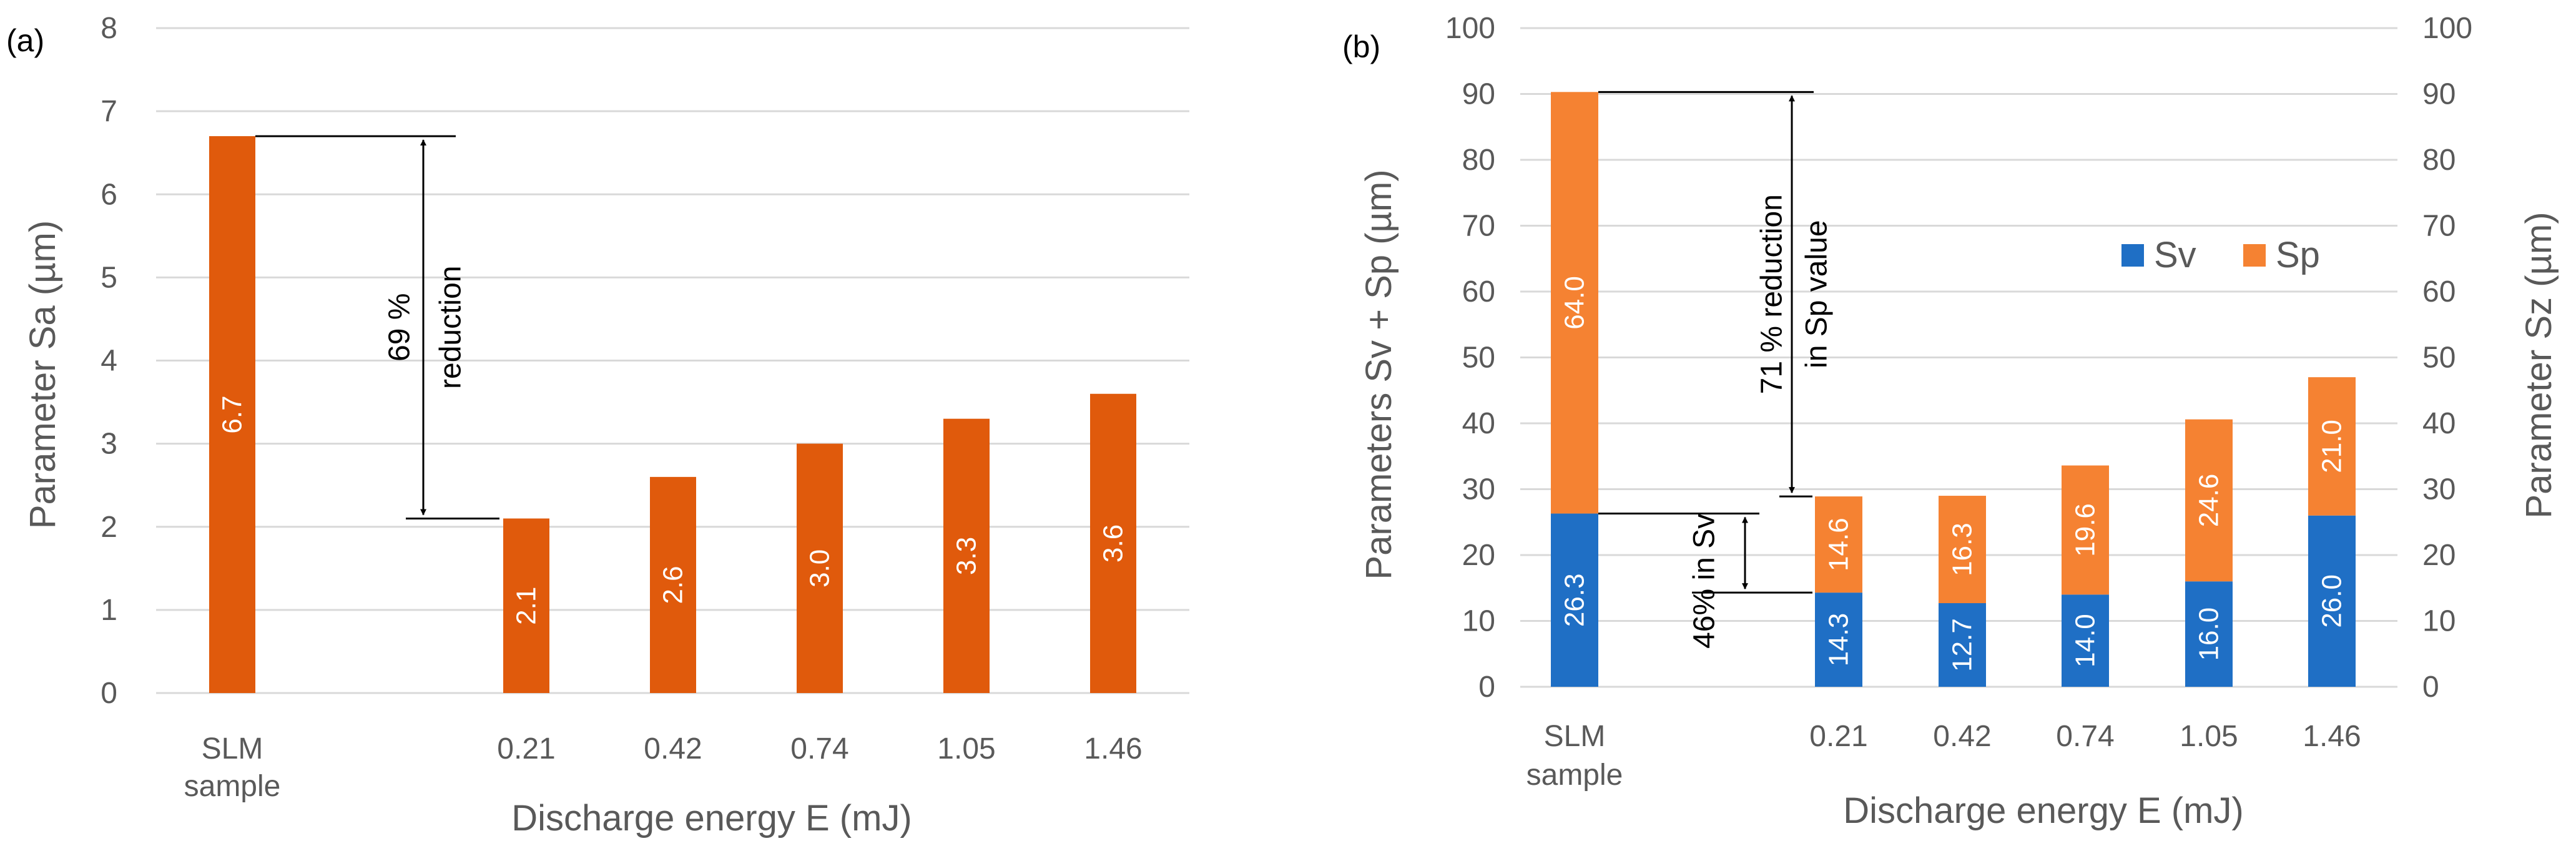  I want to click on data-label-sp: 21.0, so click(2332, 447).